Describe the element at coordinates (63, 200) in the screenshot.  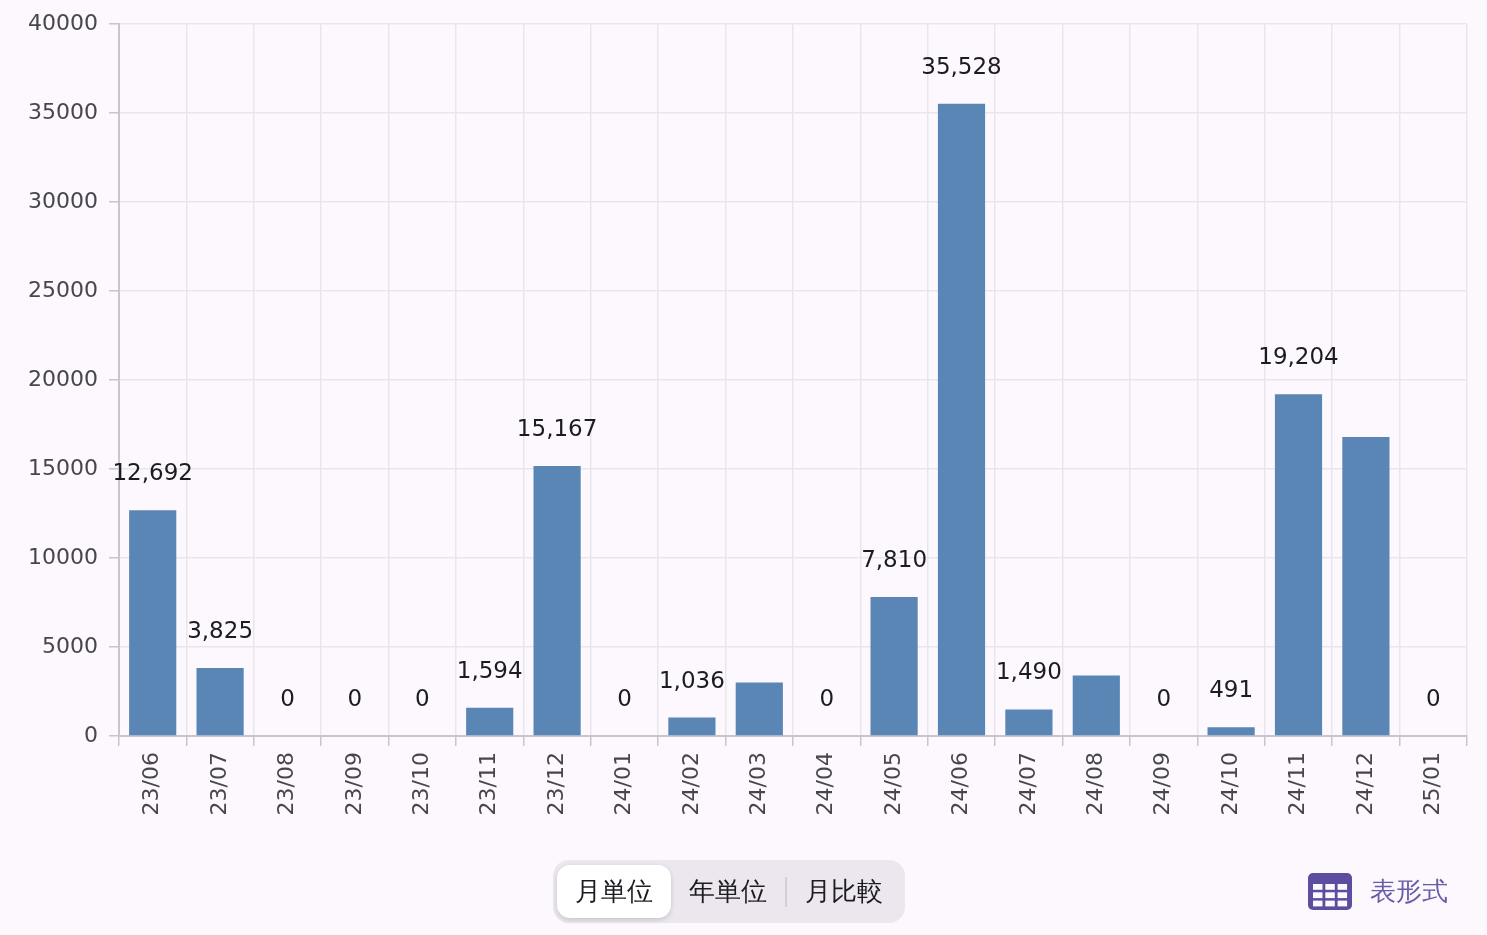
I see `y-tick-label: 30000` at that location.